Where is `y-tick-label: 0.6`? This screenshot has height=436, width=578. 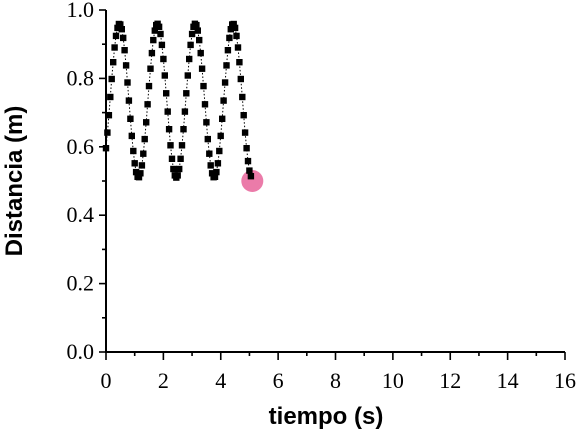 y-tick-label: 0.6 is located at coordinates (81, 146).